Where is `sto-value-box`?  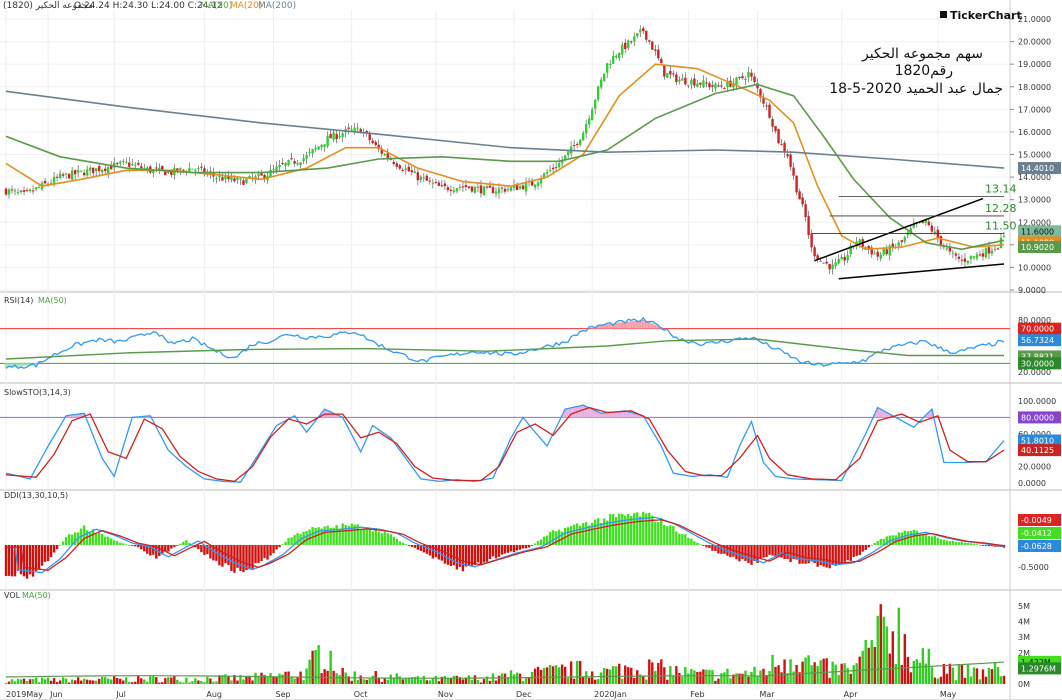 sto-value-box is located at coordinates (1039, 440).